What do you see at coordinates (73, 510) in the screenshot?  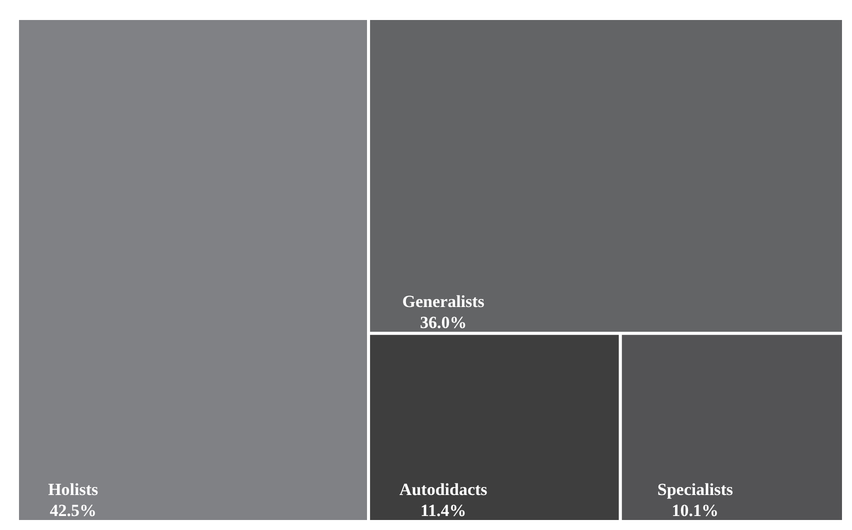 I see `data-label: 42.5%` at bounding box center [73, 510].